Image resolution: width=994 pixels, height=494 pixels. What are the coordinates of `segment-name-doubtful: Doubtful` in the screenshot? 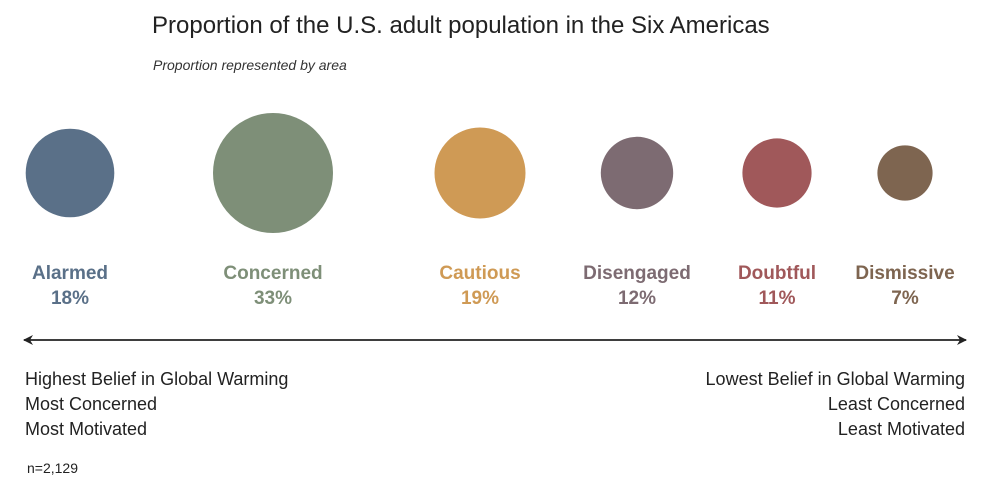 It's located at (777, 273).